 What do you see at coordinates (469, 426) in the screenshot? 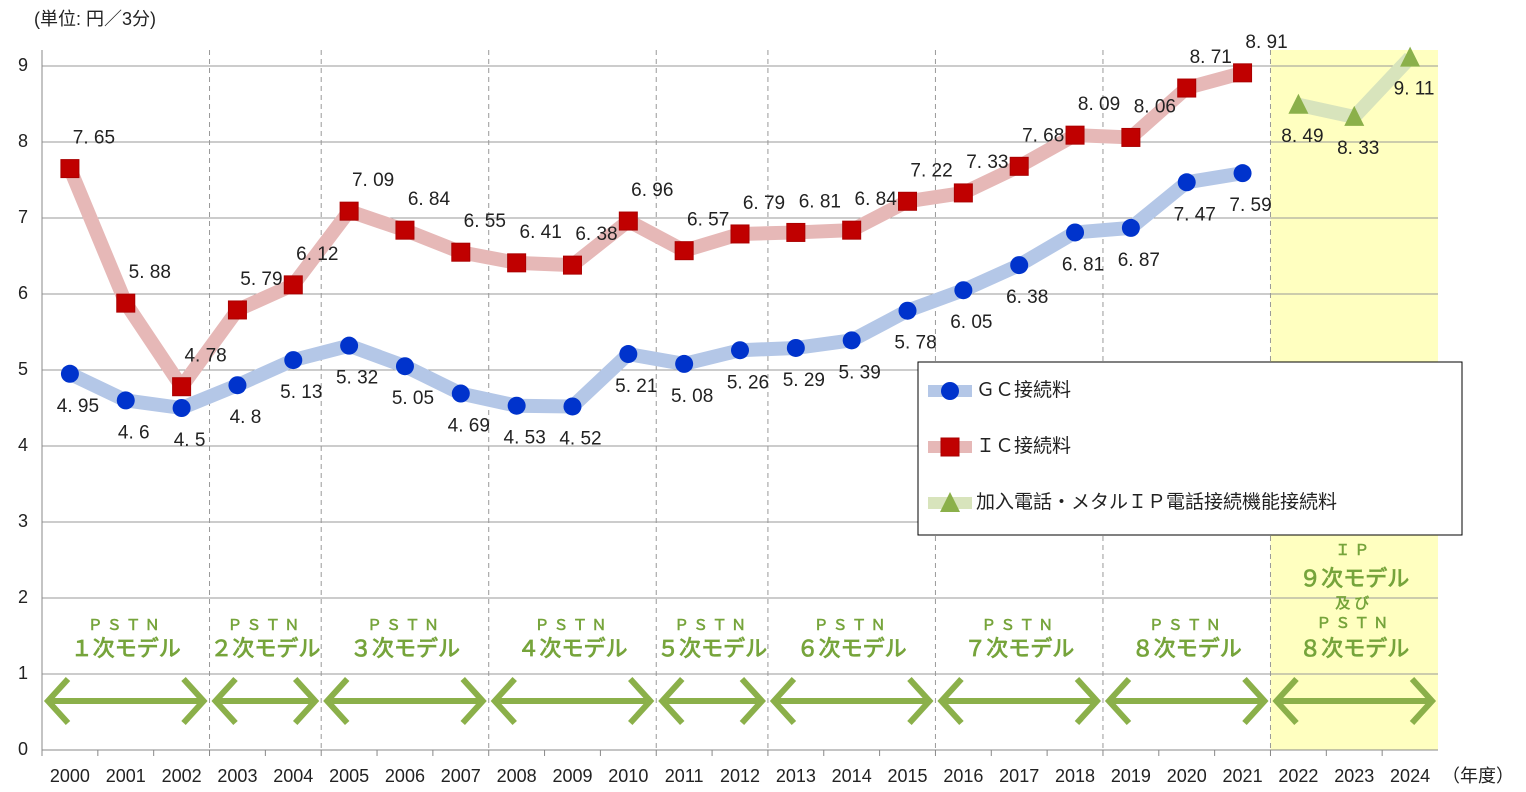
I see `value-label: 4. 69` at bounding box center [469, 426].